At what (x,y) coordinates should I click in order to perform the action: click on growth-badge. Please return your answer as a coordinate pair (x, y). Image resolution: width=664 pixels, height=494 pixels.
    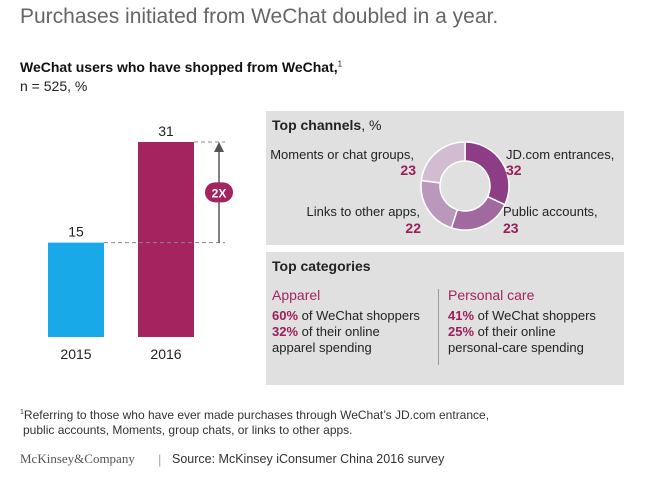
    Looking at the image, I should click on (219, 192).